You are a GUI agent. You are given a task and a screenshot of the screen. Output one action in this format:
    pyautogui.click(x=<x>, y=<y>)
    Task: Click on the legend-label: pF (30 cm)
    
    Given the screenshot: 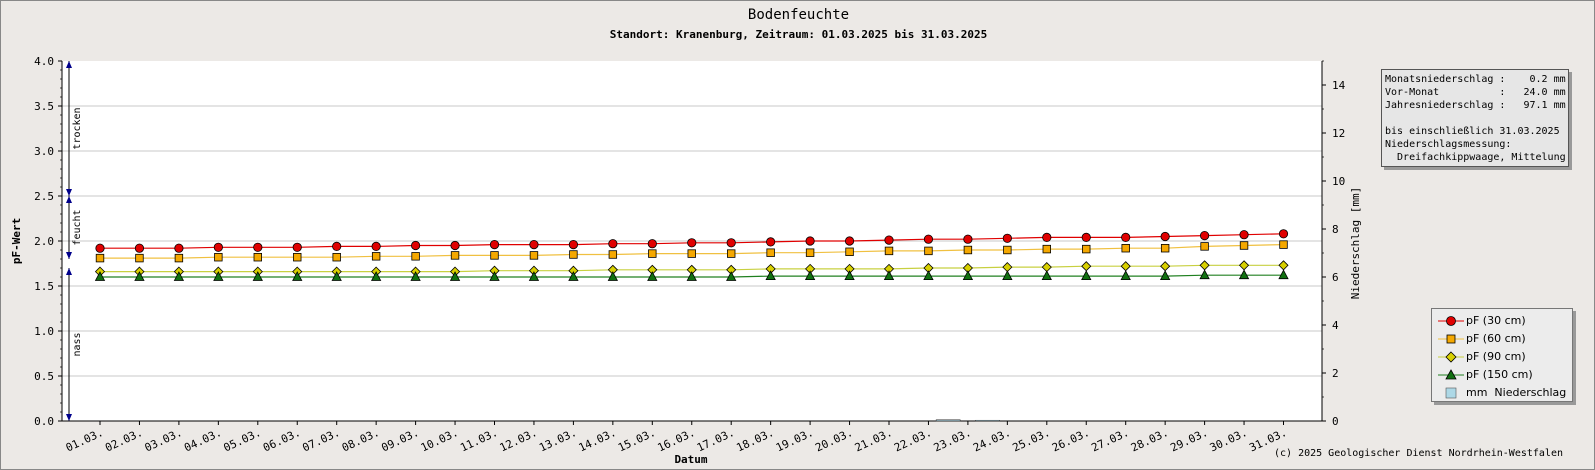 What is the action you would take?
    pyautogui.click(x=1496, y=320)
    